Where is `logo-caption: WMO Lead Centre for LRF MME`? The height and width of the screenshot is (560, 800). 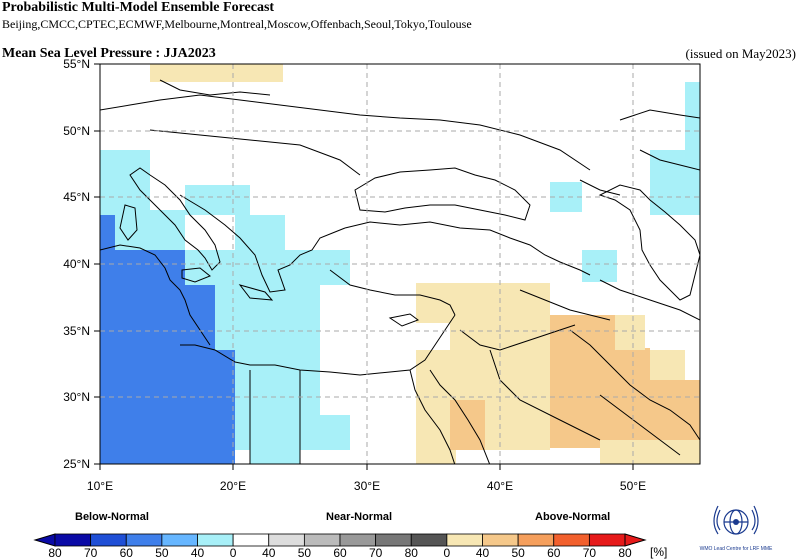
logo-caption: WMO Lead Centre for LRF MME is located at coordinates (736, 549).